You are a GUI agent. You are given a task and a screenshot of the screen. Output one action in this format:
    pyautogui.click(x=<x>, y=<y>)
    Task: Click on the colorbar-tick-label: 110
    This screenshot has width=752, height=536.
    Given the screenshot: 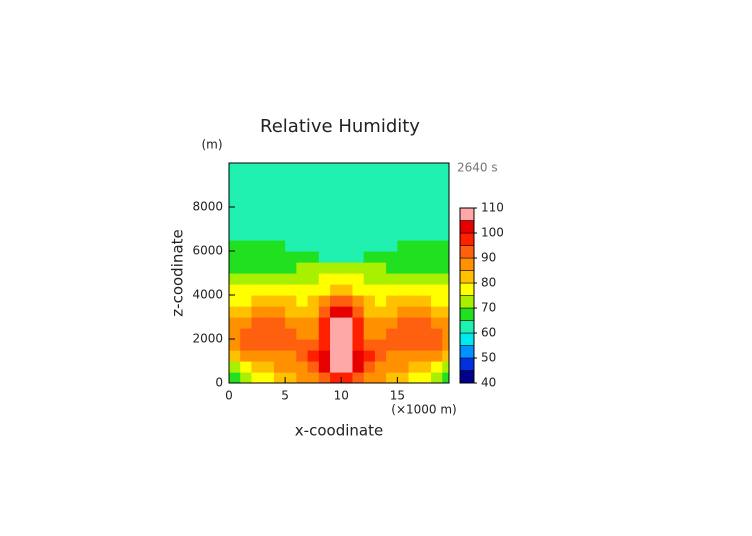 What is the action you would take?
    pyautogui.click(x=492, y=208)
    